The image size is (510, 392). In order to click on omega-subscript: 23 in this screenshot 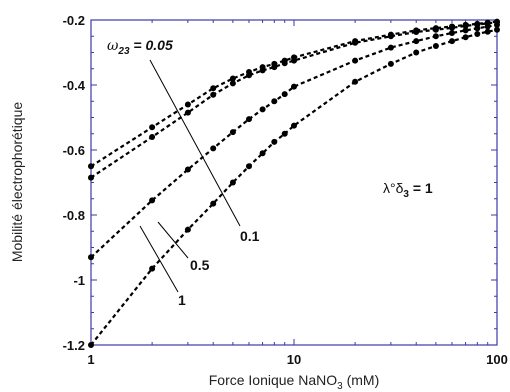, I will do `click(123, 51)`.